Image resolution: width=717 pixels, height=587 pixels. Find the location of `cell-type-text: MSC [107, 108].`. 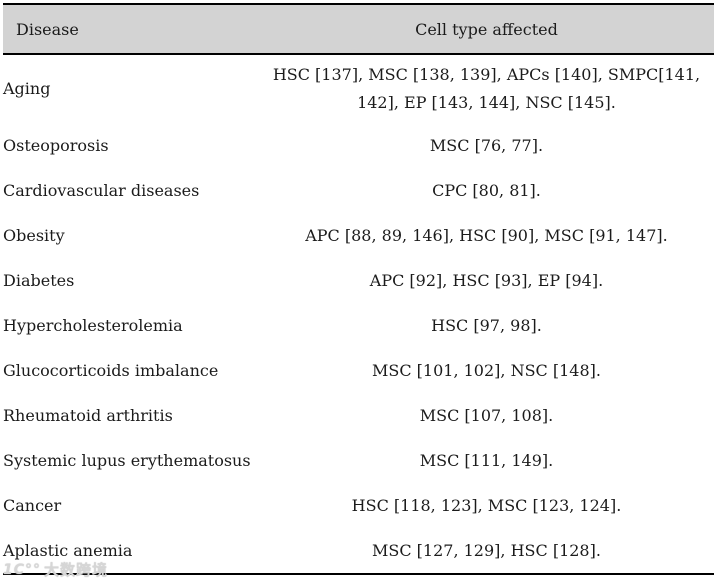

cell-type-text: MSC [107, 108]. is located at coordinates (486, 415).